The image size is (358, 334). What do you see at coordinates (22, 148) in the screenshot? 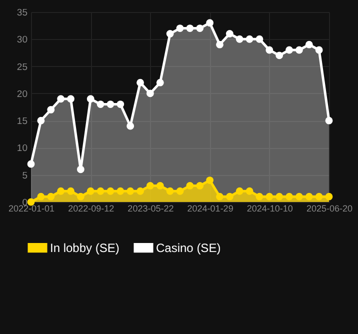
I see `y-tick-label: 10` at bounding box center [22, 148].